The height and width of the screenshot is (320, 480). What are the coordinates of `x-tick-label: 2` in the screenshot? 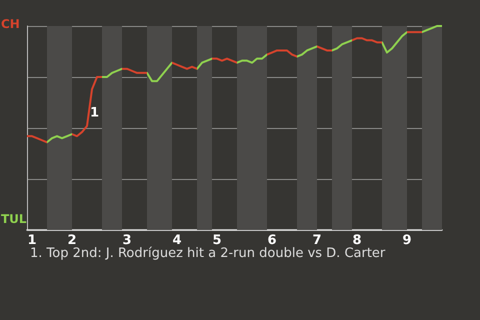 It's located at (72, 240).